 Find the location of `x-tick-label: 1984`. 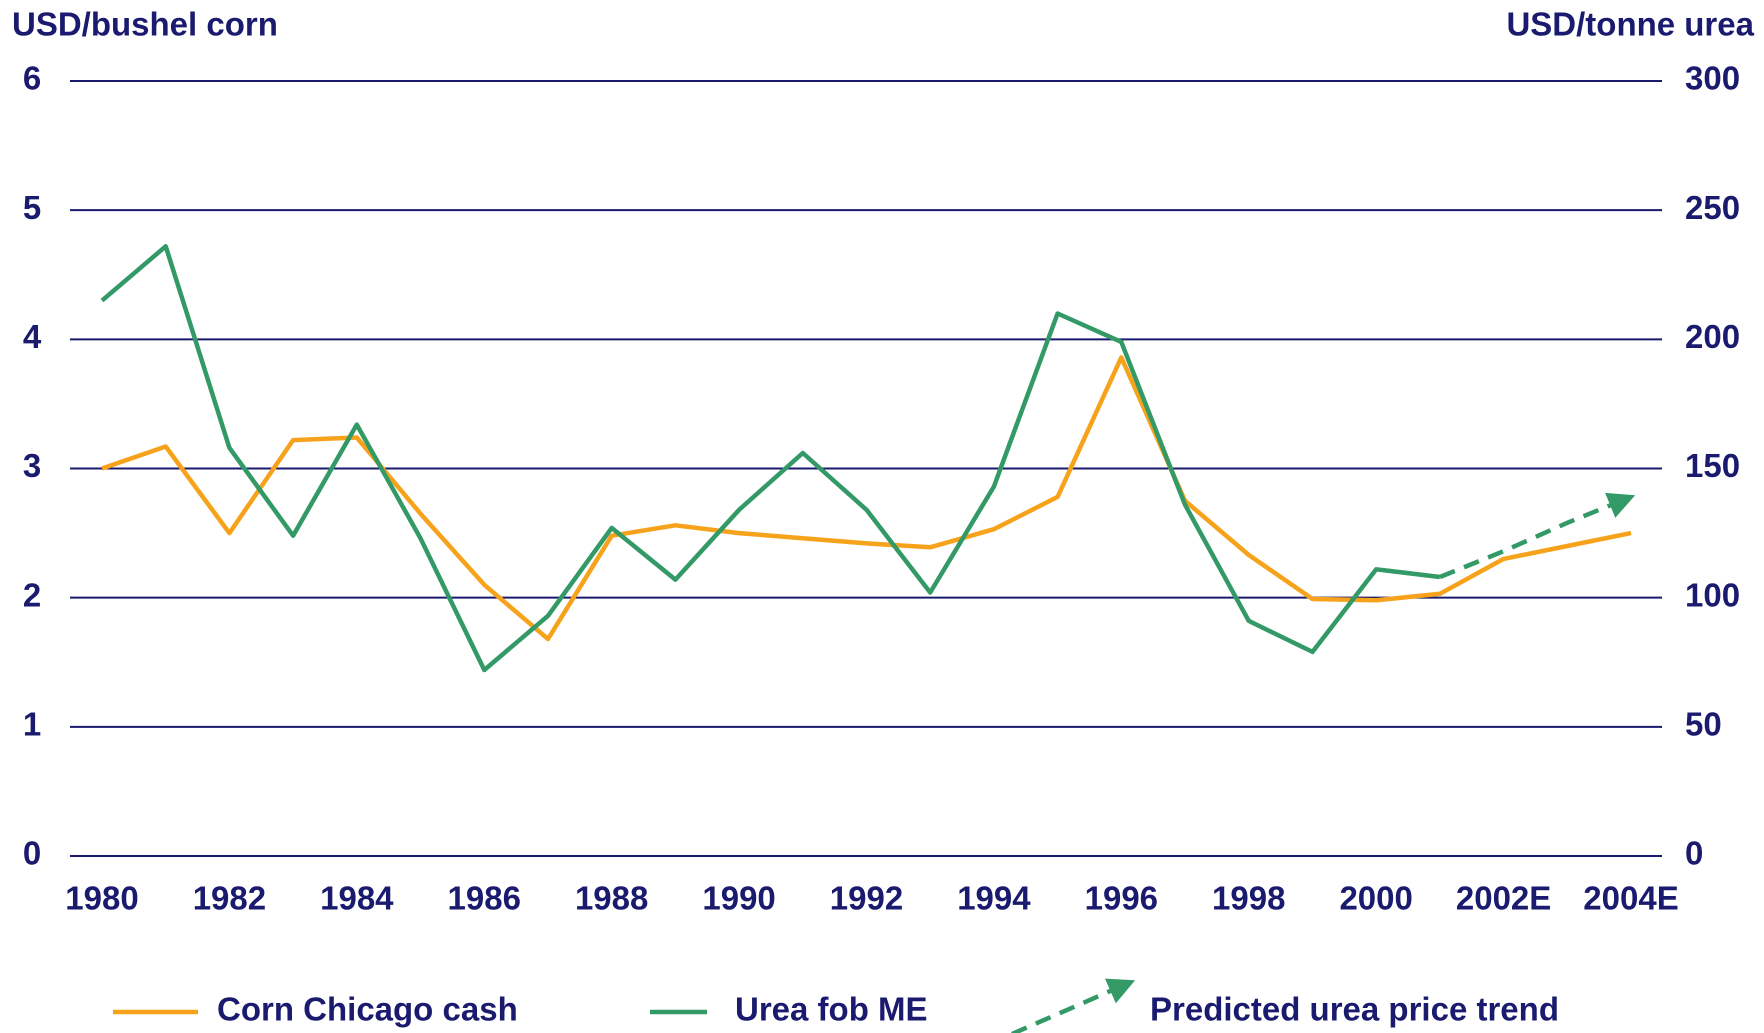

x-tick-label: 1984 is located at coordinates (357, 898).